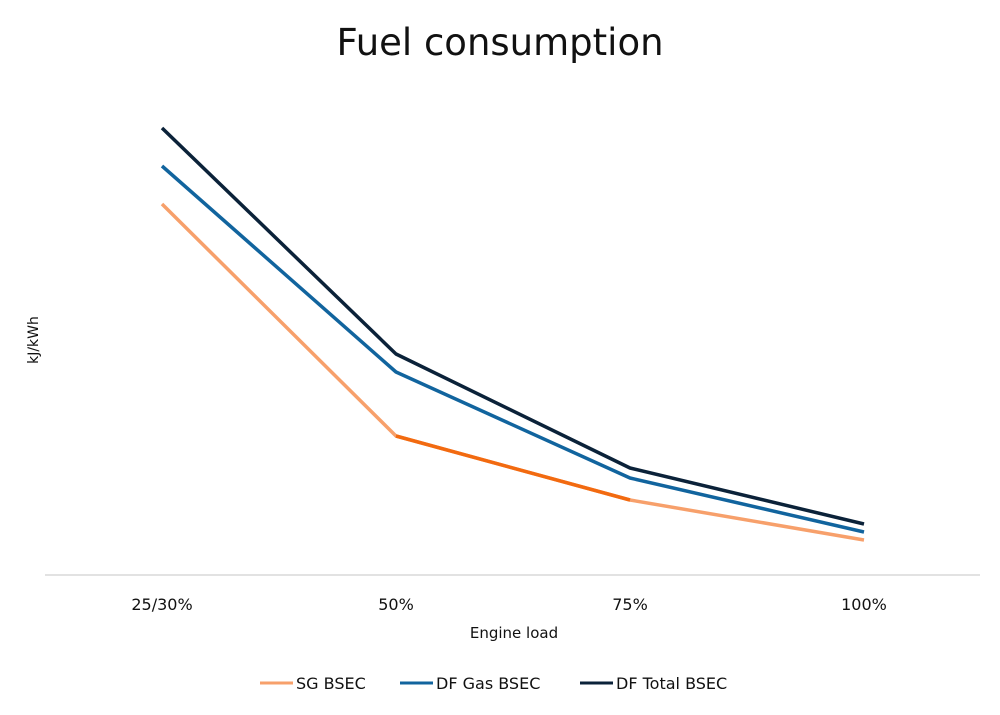 The width and height of the screenshot is (1000, 715). What do you see at coordinates (488, 683) in the screenshot?
I see `legend-label: DF Gas BSEC` at bounding box center [488, 683].